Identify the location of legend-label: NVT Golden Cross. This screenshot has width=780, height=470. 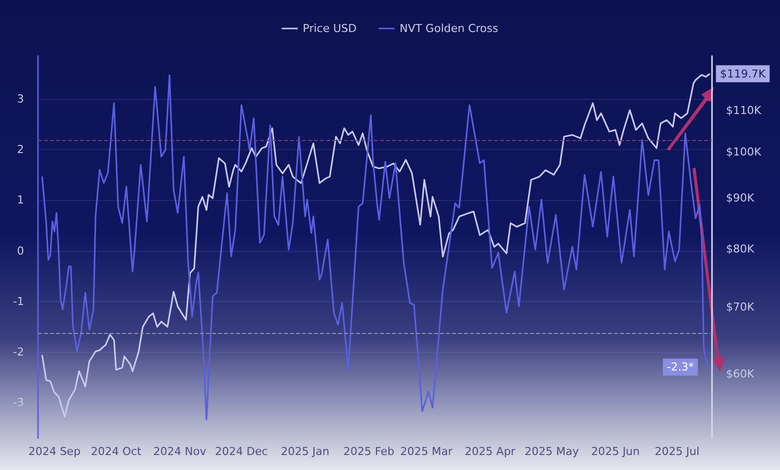
(449, 28).